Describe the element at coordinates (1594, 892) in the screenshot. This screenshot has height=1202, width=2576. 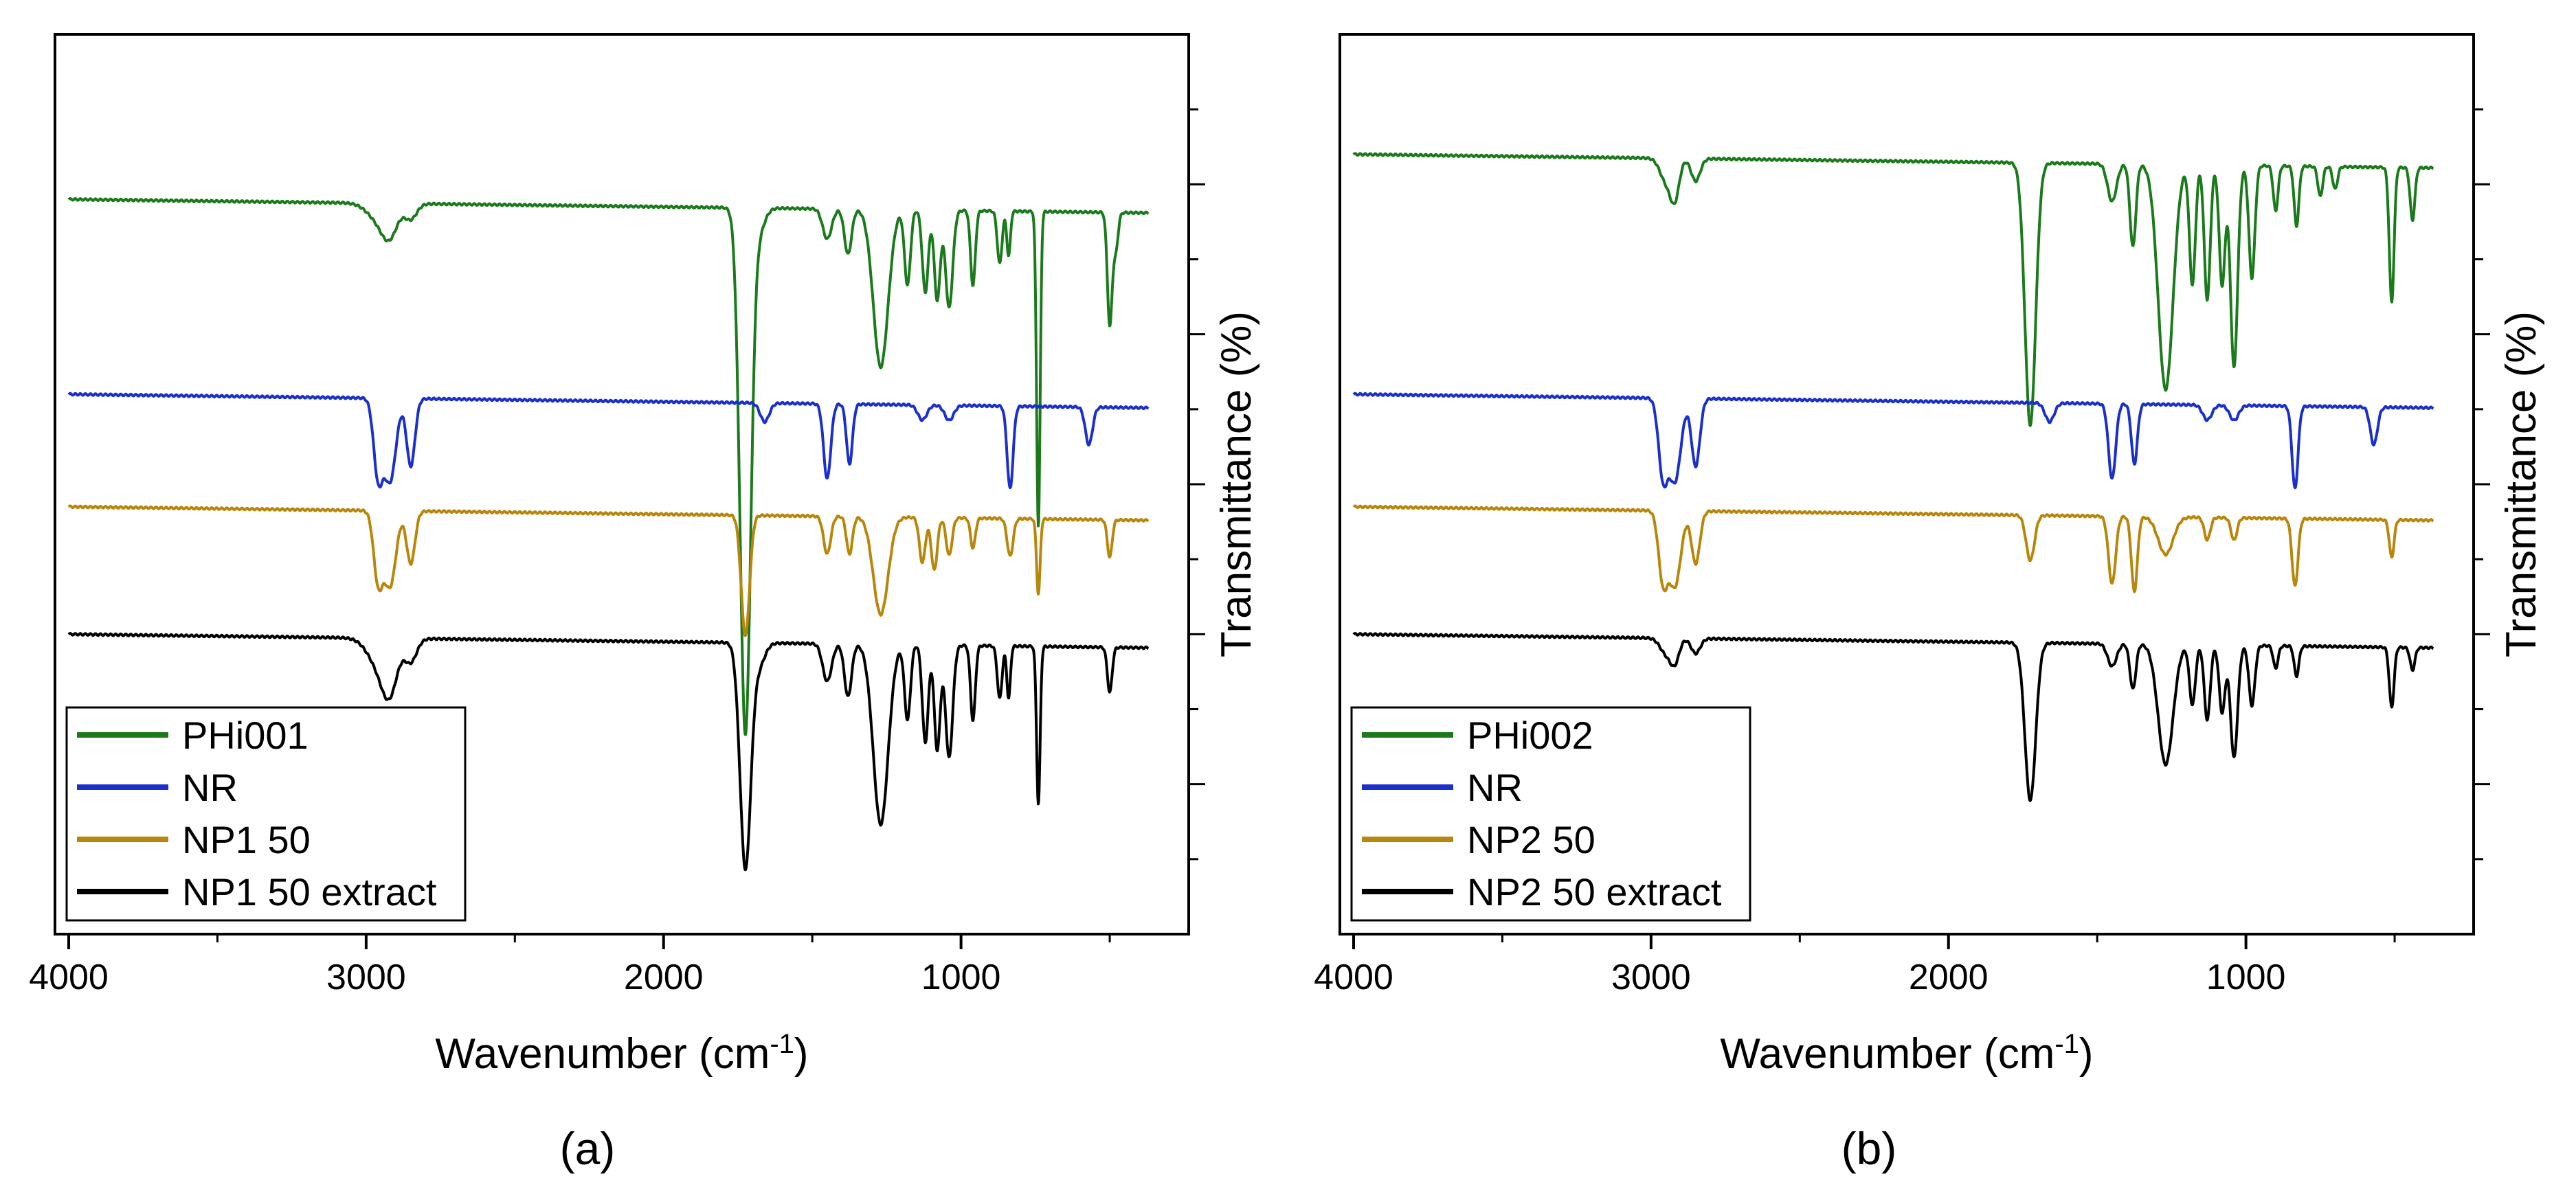
I see `legend-label-b-3: NP2 50 extract` at that location.